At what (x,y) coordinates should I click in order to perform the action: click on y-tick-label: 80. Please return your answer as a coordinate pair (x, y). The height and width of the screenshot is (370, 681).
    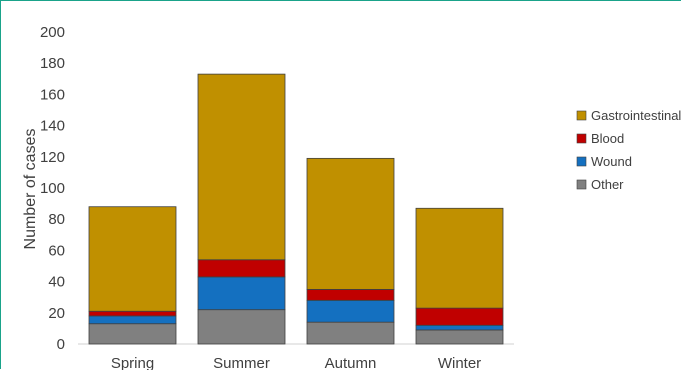
    Looking at the image, I should click on (56, 219).